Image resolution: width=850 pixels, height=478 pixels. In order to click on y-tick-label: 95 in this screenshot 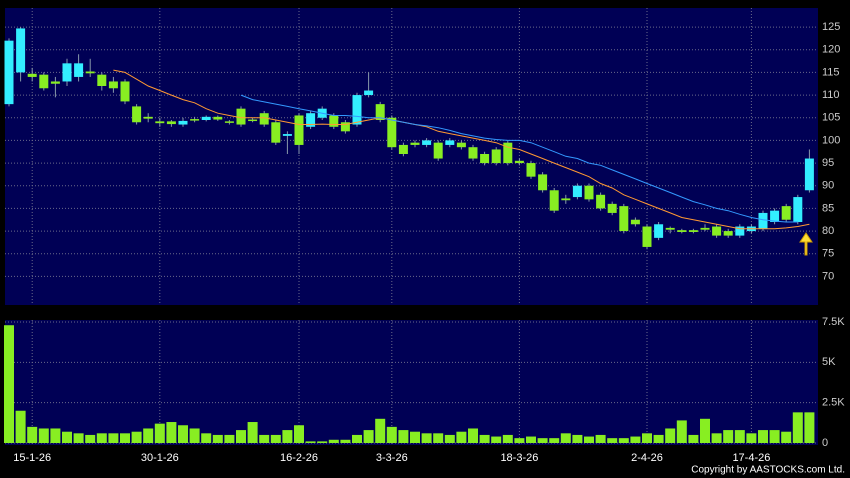, I will do `click(828, 163)`.